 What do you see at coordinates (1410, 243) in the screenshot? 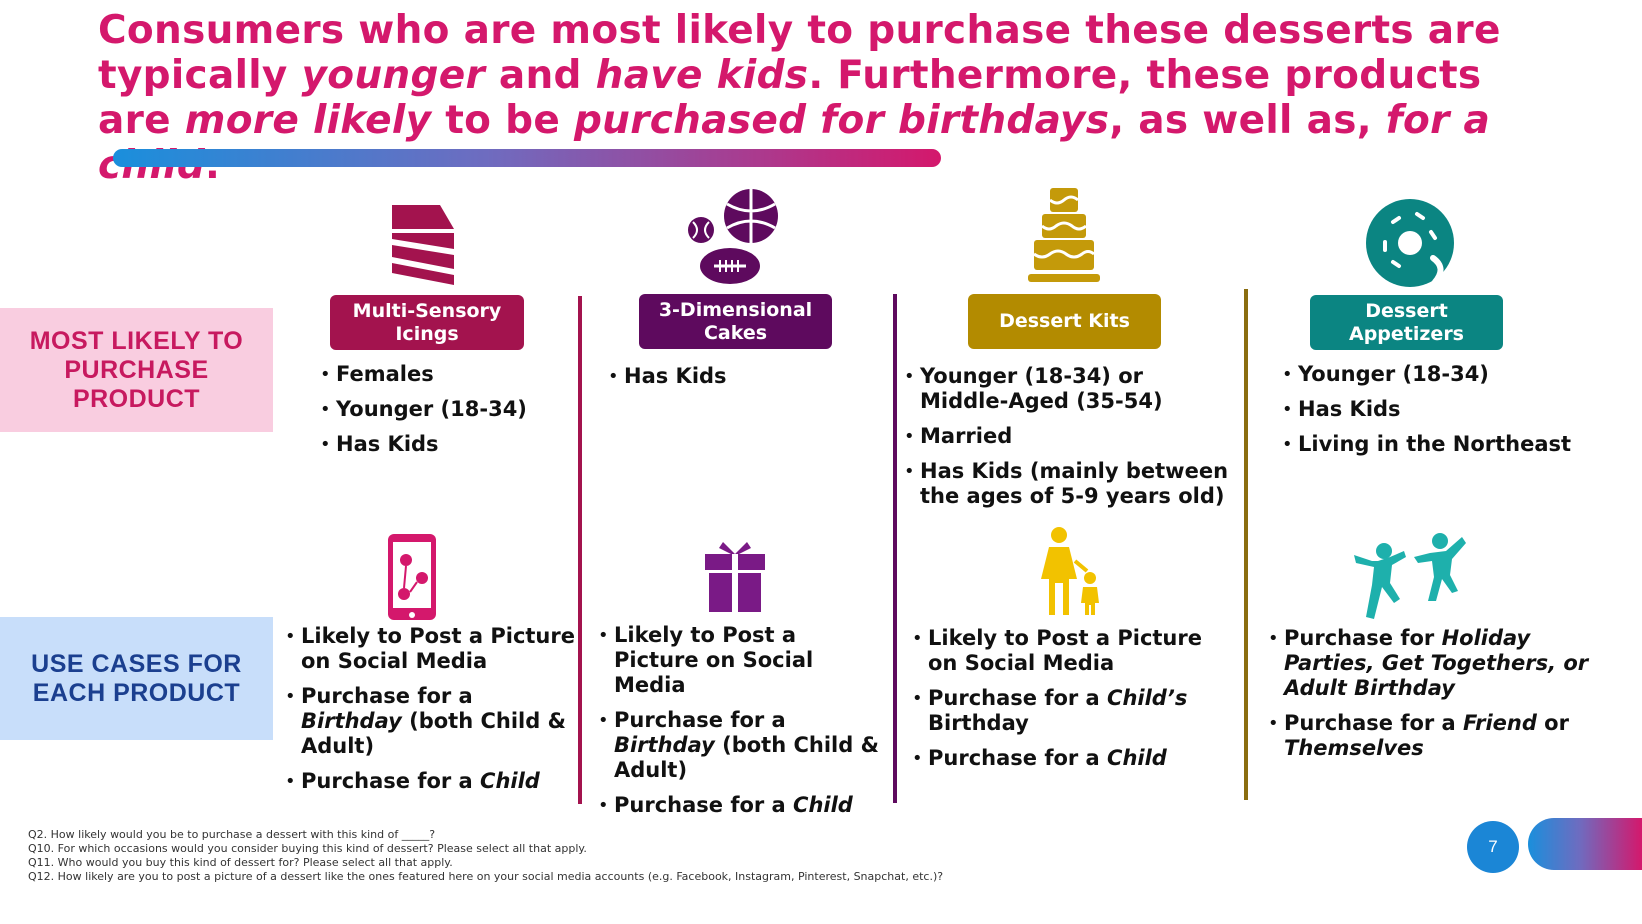
I see `donut-icon` at bounding box center [1410, 243].